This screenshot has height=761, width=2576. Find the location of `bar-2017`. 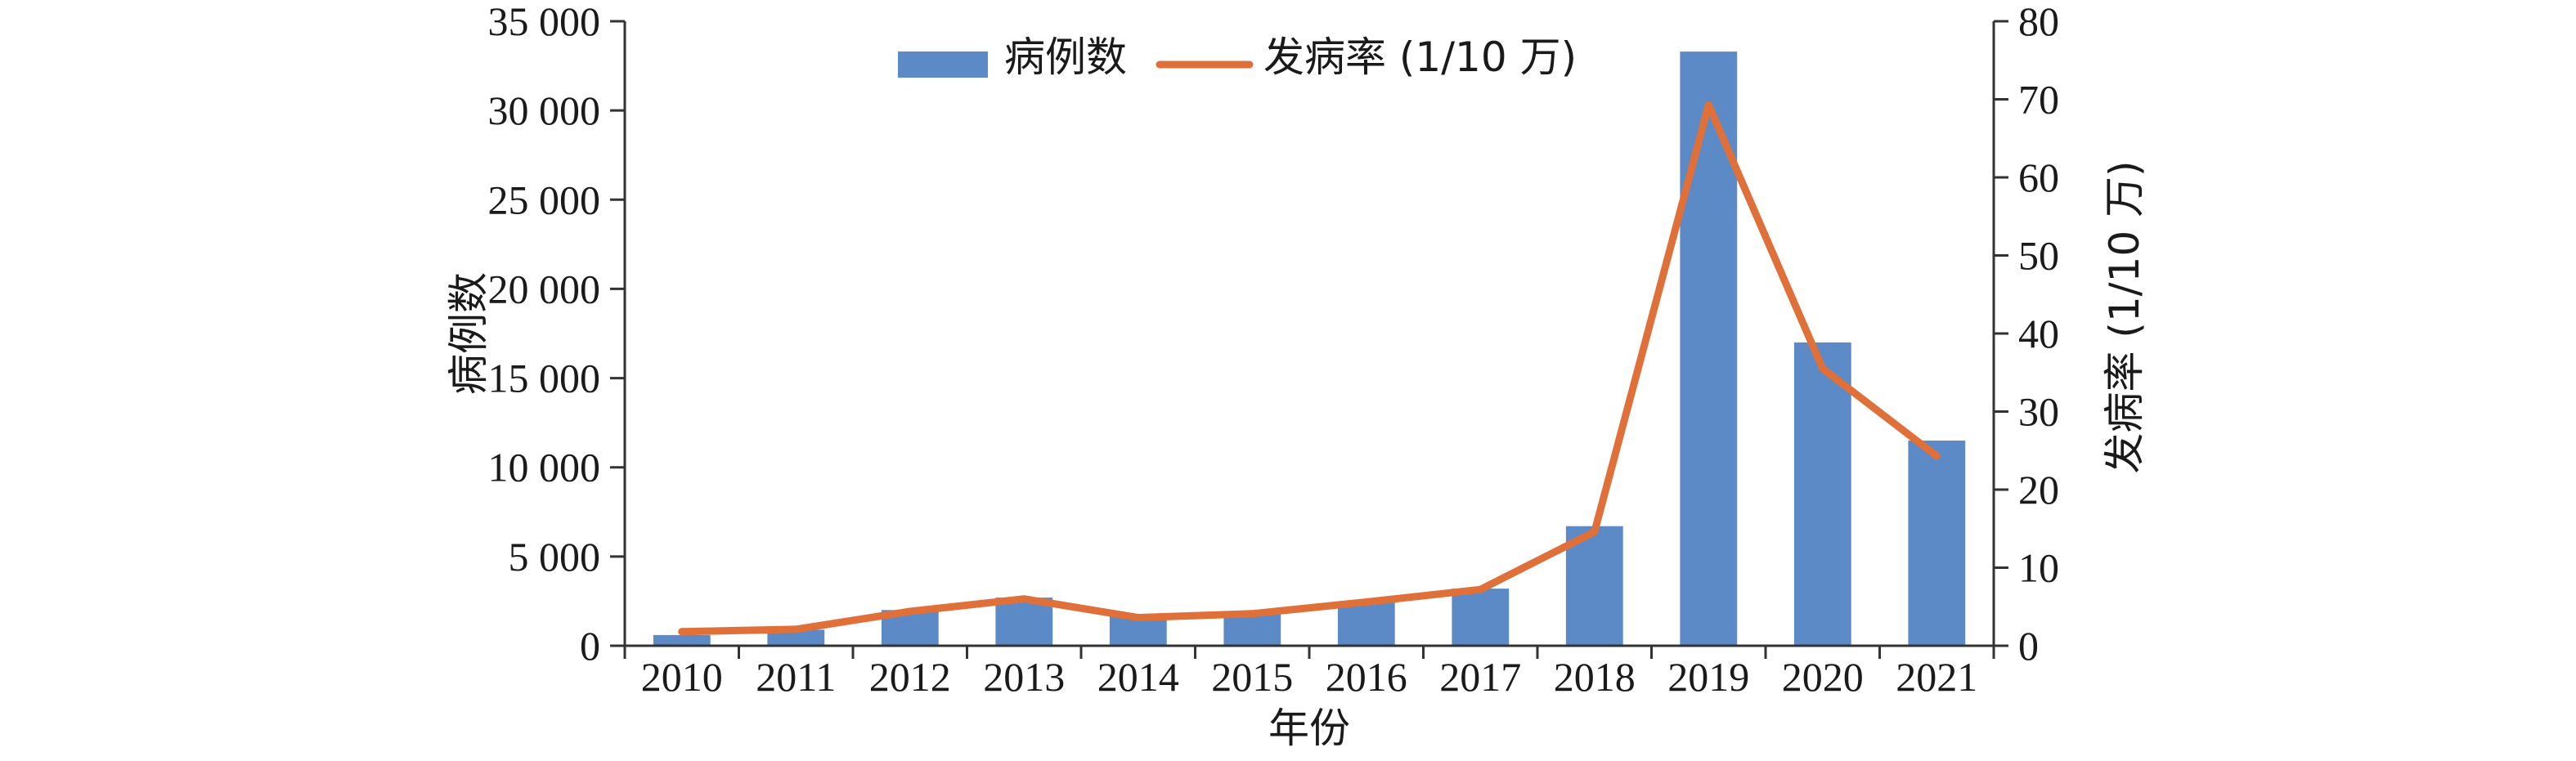

bar-2017 is located at coordinates (1481, 617).